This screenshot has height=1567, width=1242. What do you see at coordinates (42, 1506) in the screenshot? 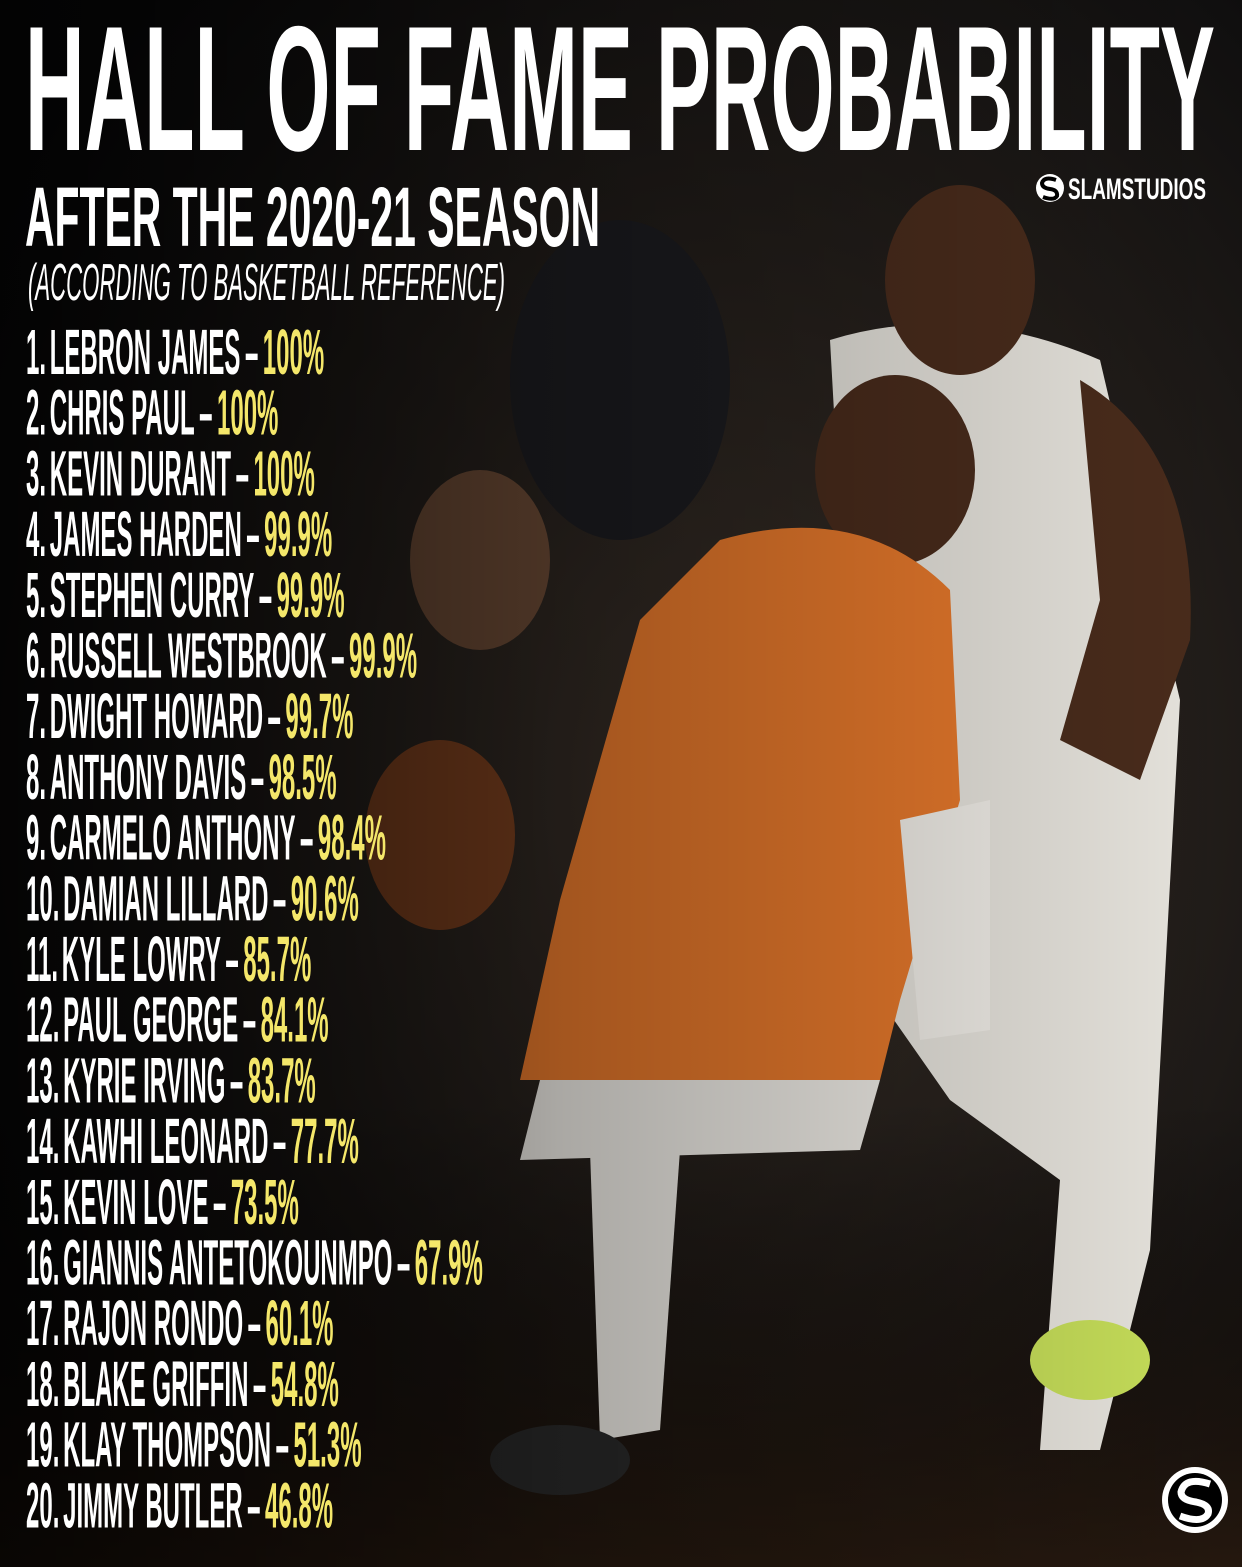
I see `rank: 20.` at bounding box center [42, 1506].